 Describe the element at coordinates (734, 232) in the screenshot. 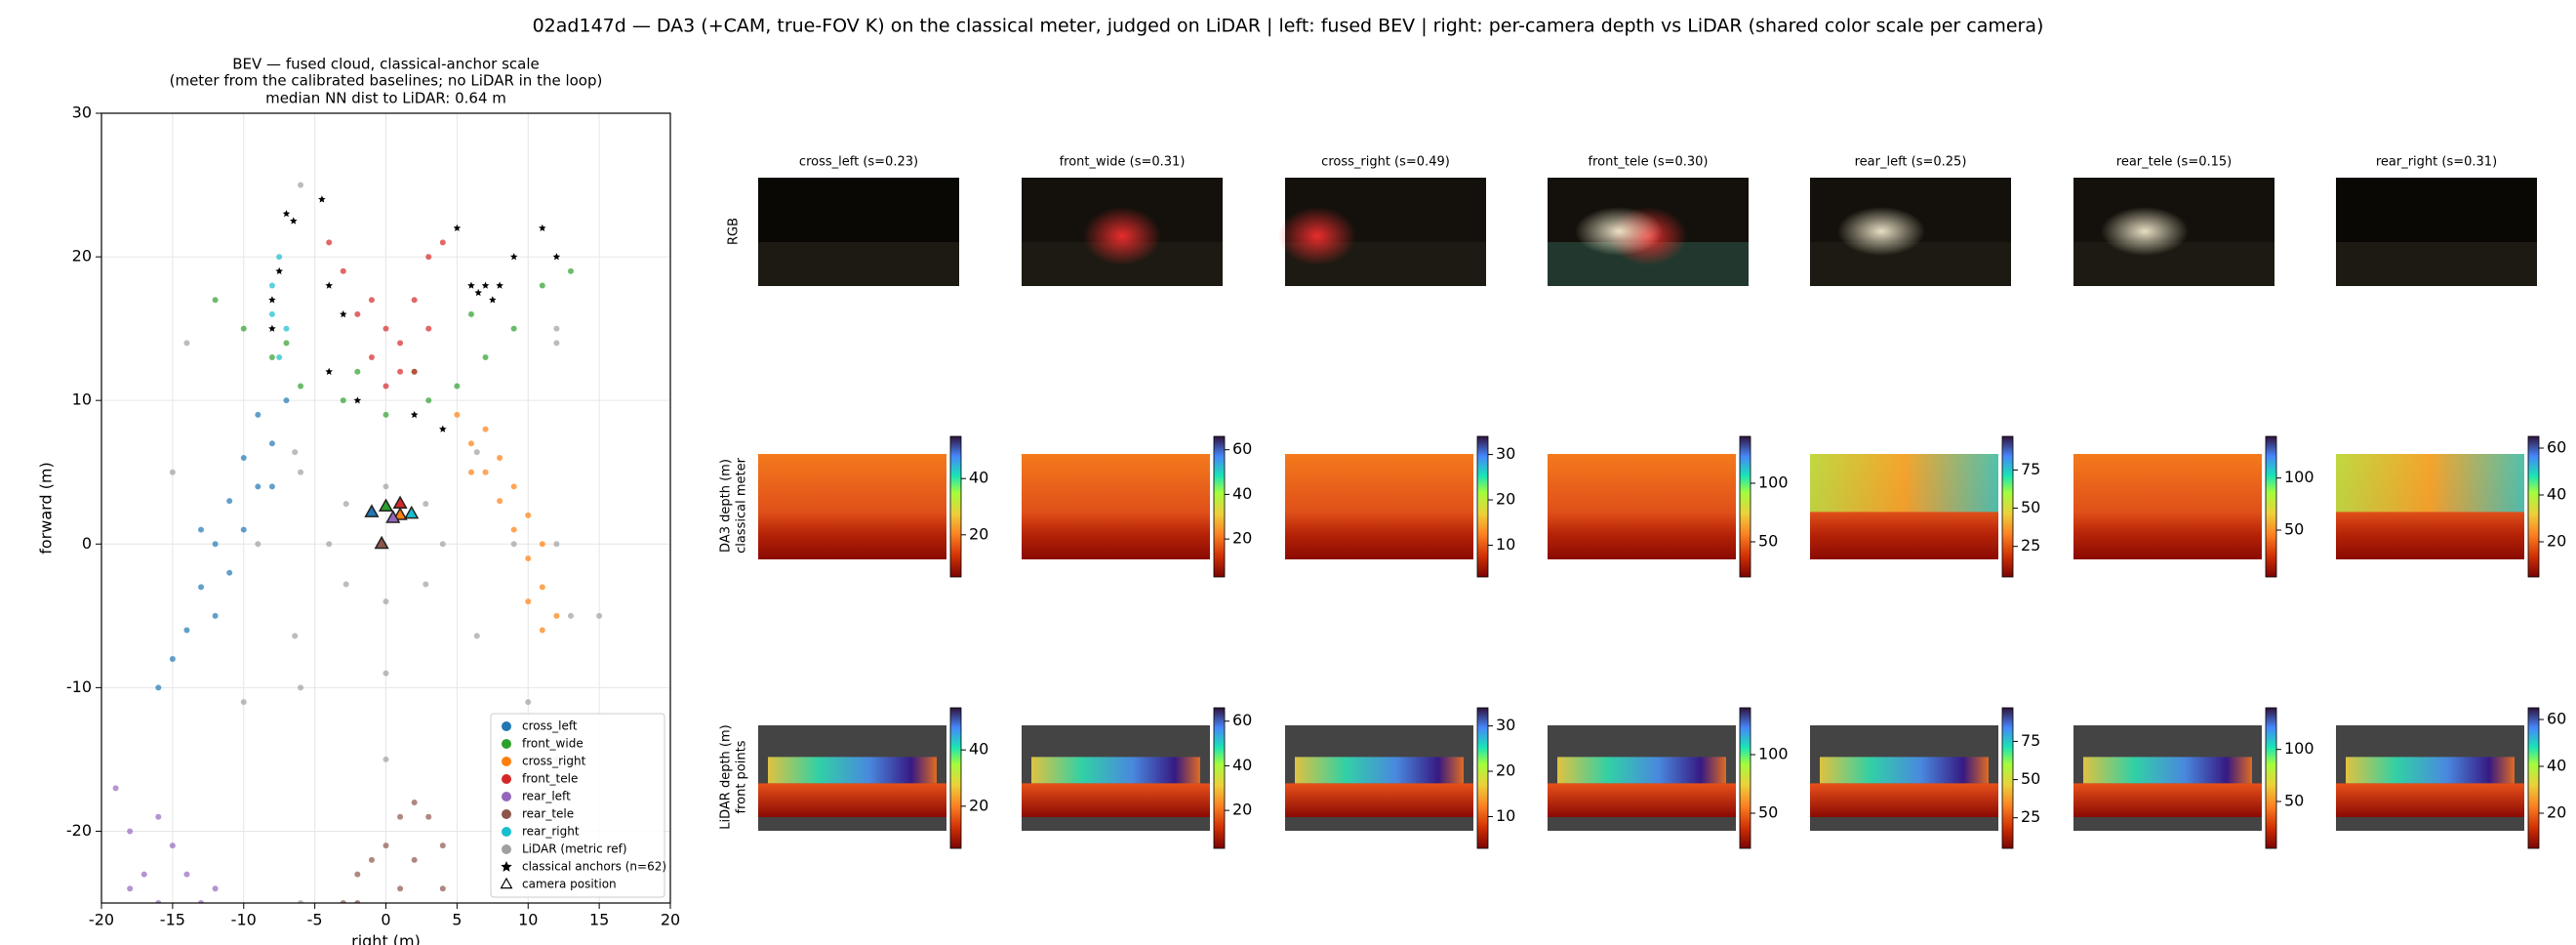

I see `row-label: RGB` at that location.